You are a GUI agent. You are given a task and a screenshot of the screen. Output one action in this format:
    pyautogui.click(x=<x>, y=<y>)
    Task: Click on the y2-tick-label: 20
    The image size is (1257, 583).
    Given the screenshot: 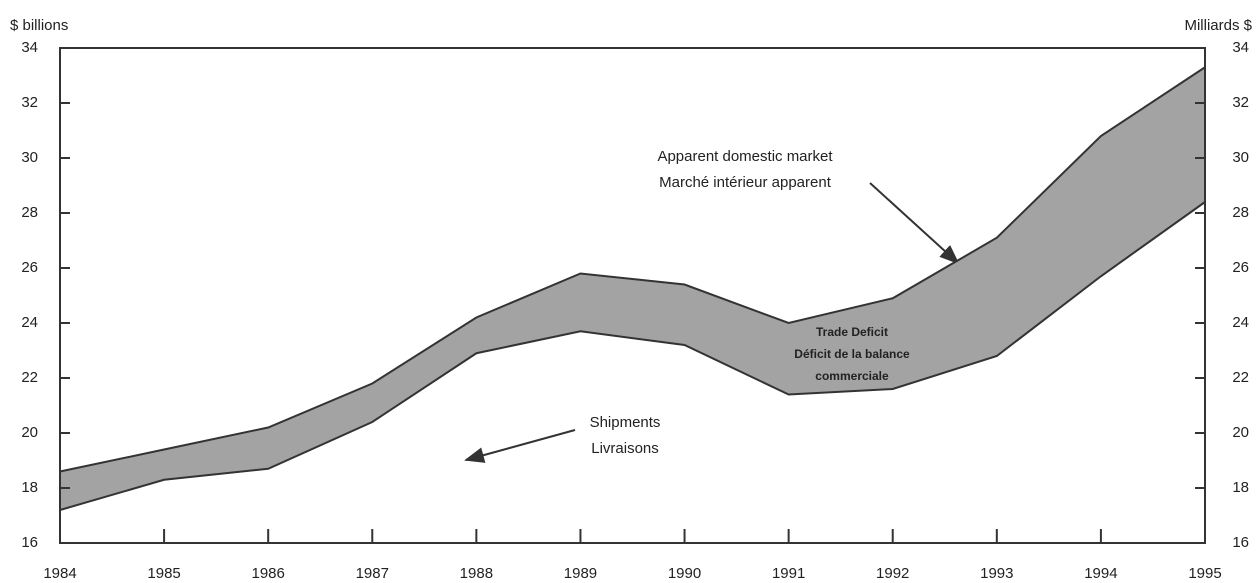 What is the action you would take?
    pyautogui.click(x=1240, y=432)
    